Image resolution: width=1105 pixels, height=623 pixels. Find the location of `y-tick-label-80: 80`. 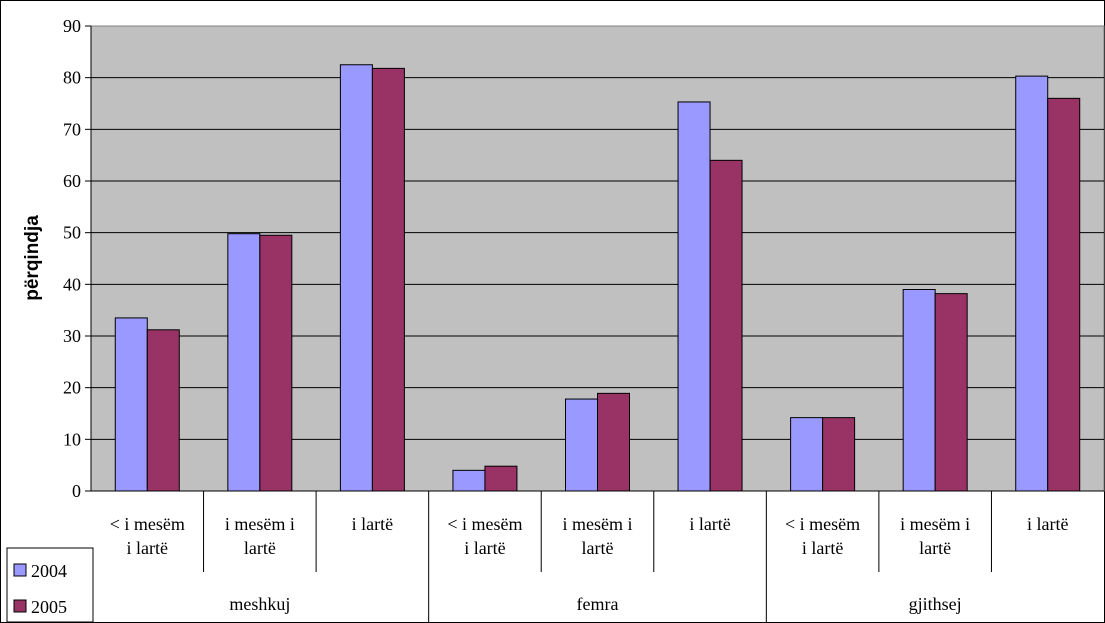

y-tick-label-80: 80 is located at coordinates (72, 78).